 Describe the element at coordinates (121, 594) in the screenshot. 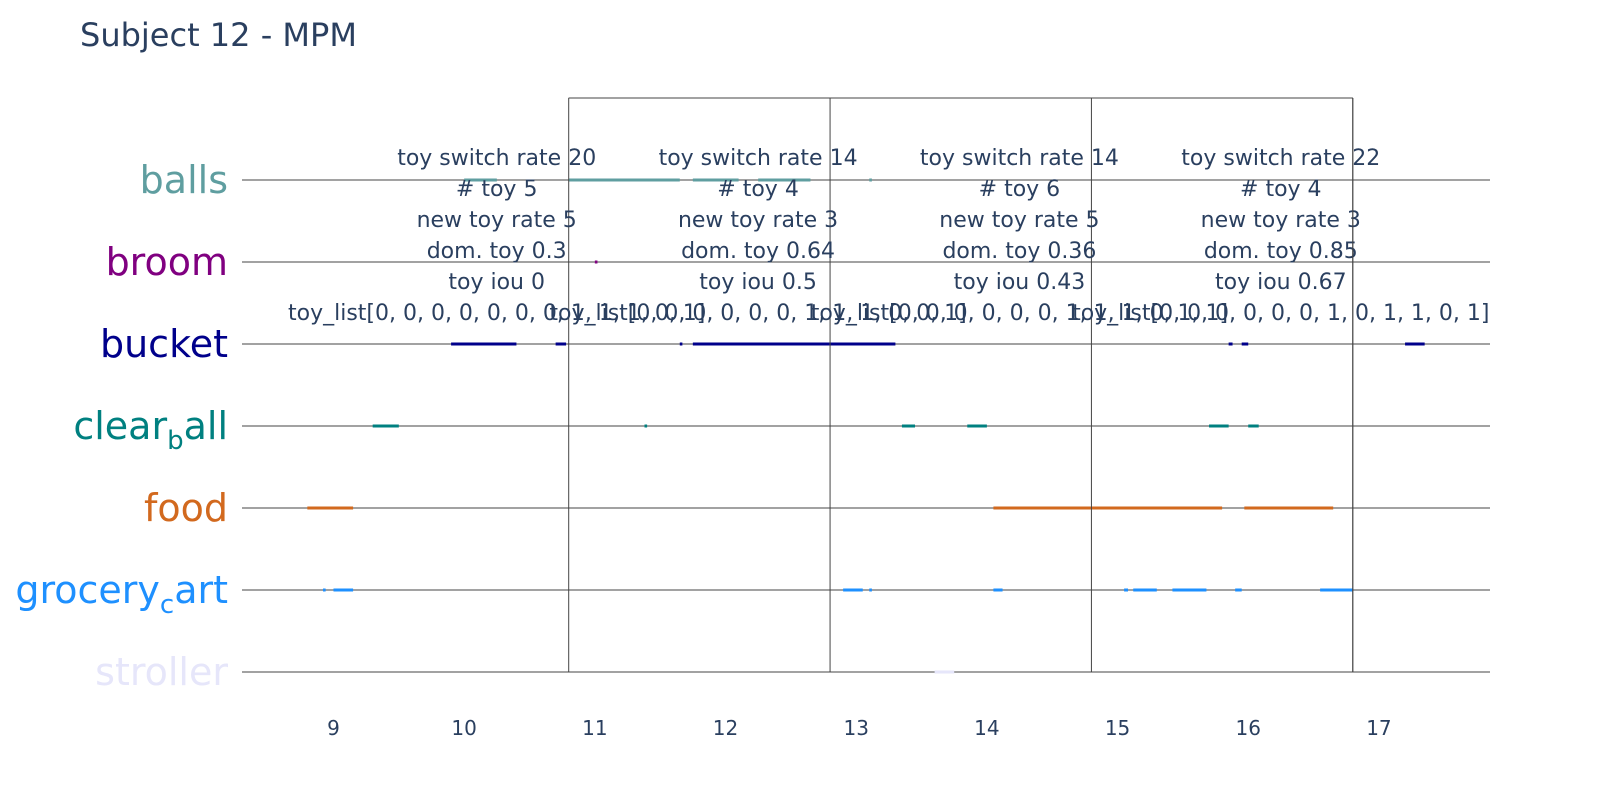

I see `category-label: grocerycart` at that location.